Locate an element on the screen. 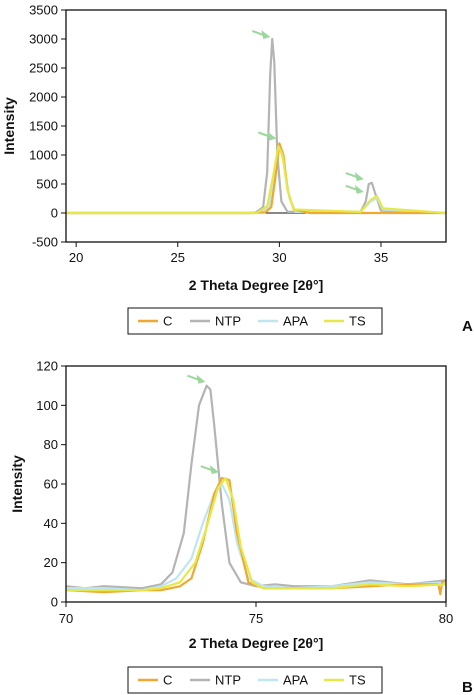 This screenshot has height=695, width=474. y-tick-label: 80 is located at coordinates (51, 444).